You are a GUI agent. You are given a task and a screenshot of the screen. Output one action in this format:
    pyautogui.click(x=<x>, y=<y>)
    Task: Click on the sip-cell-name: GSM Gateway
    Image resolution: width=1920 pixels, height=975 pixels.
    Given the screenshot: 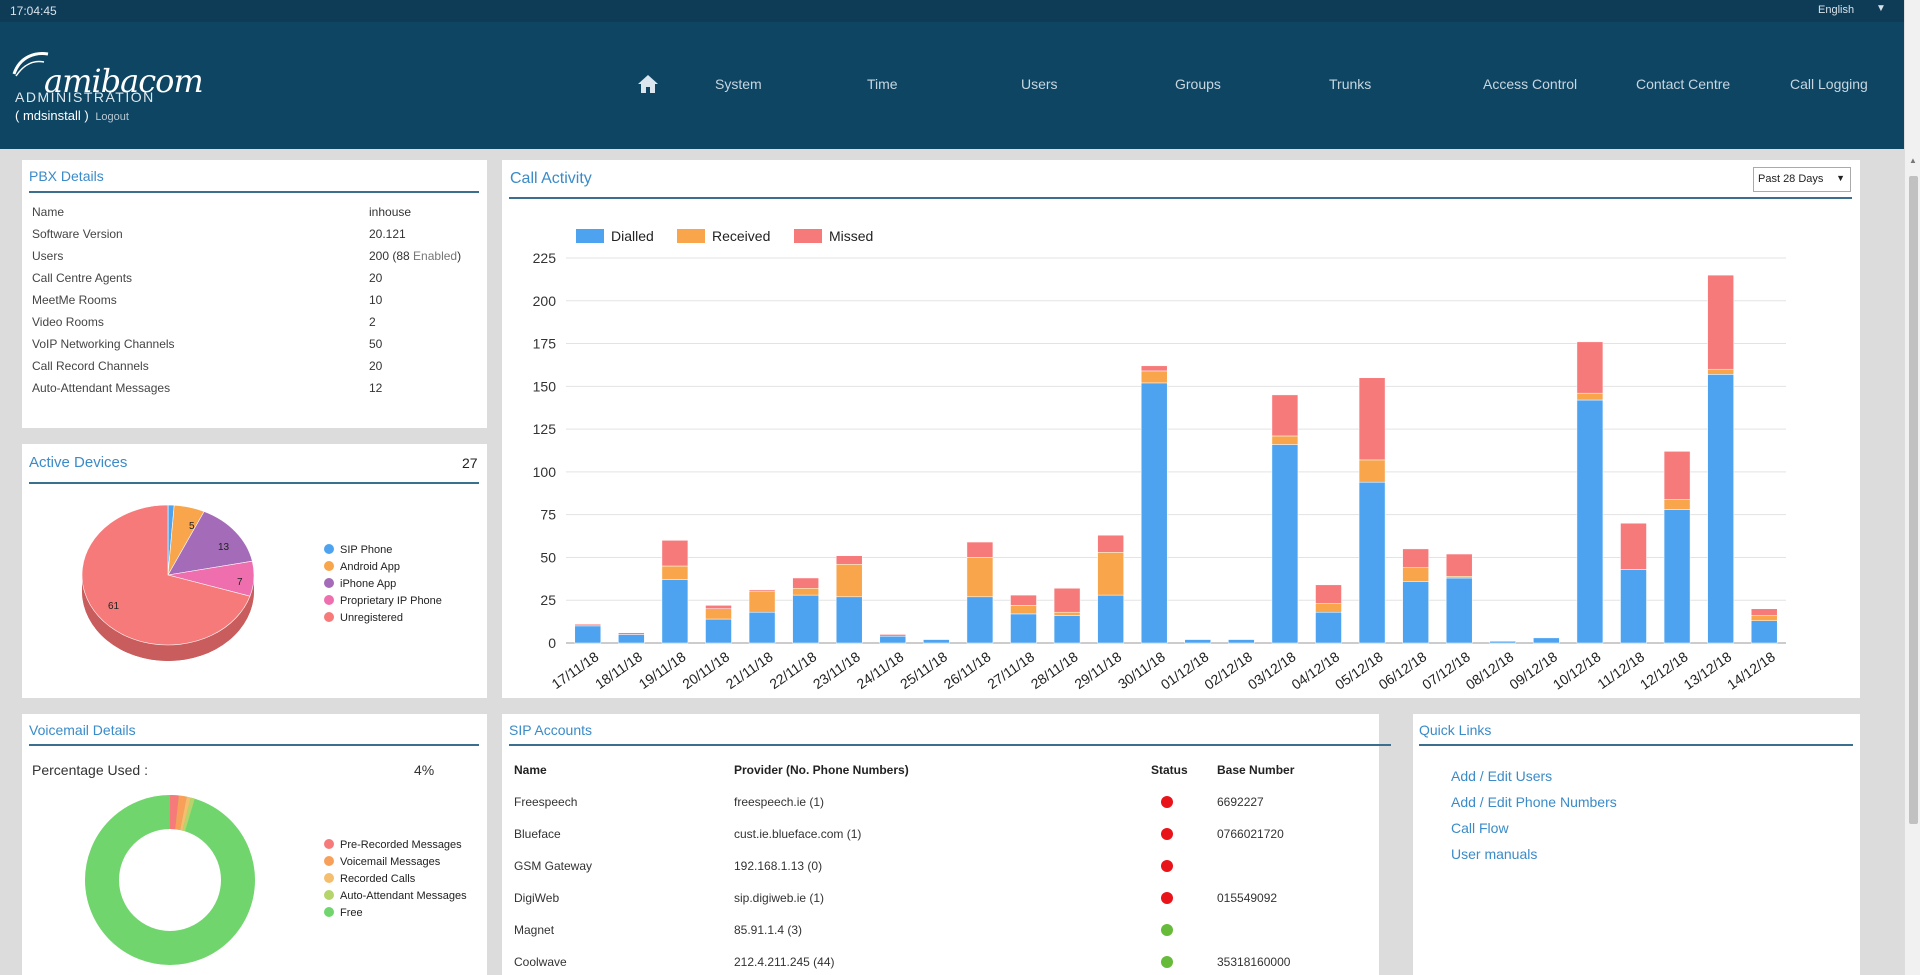 What is the action you would take?
    pyautogui.click(x=553, y=866)
    